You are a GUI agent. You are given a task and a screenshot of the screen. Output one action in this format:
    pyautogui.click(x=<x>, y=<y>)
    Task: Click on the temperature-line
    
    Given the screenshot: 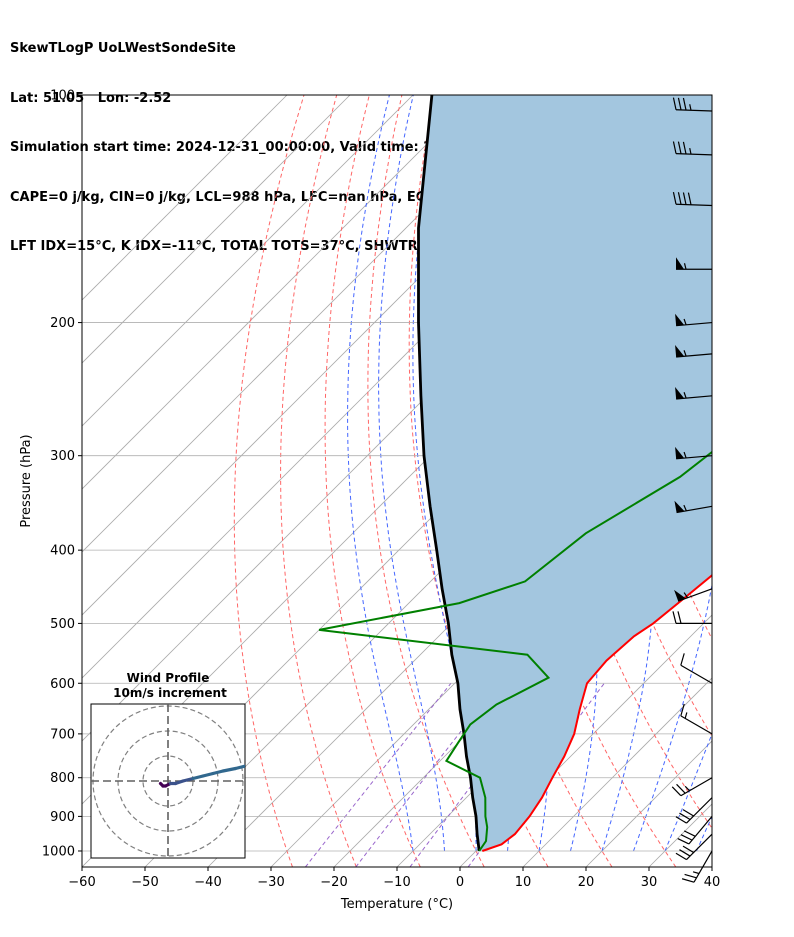 What is the action you would take?
    pyautogui.click(x=596, y=712)
    